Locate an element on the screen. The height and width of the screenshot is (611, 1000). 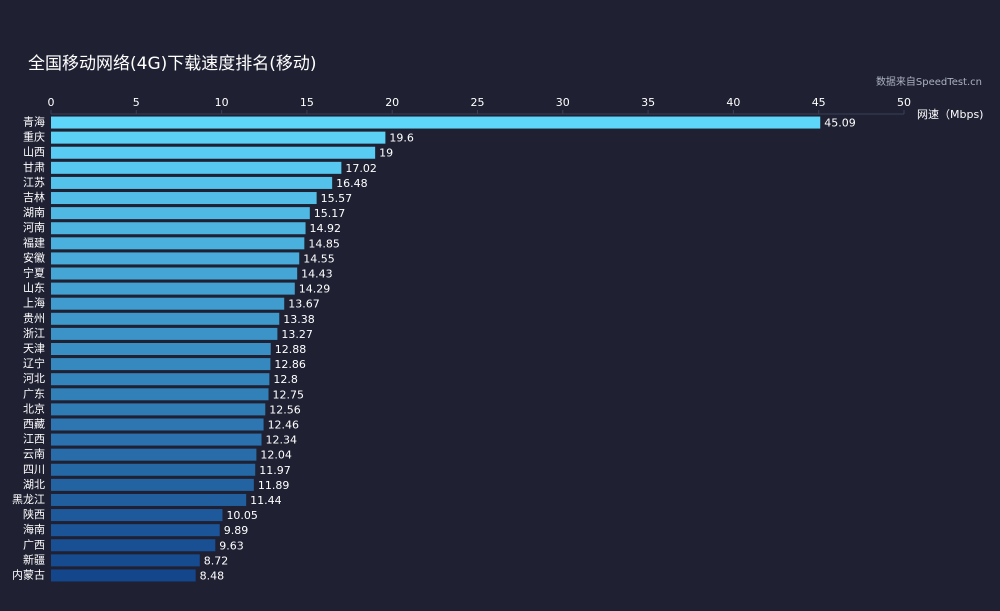
value-label: 10.05 is located at coordinates (242, 515).